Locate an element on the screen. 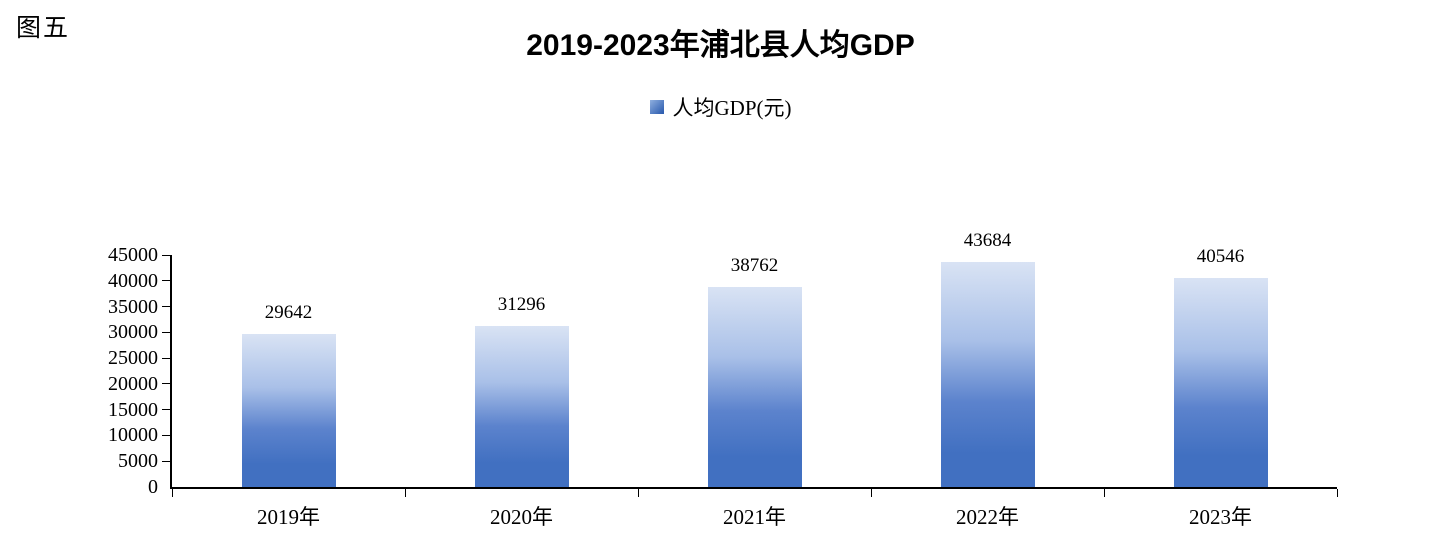 This screenshot has width=1441, height=543. y-axis-label: 40000 is located at coordinates (133, 280).